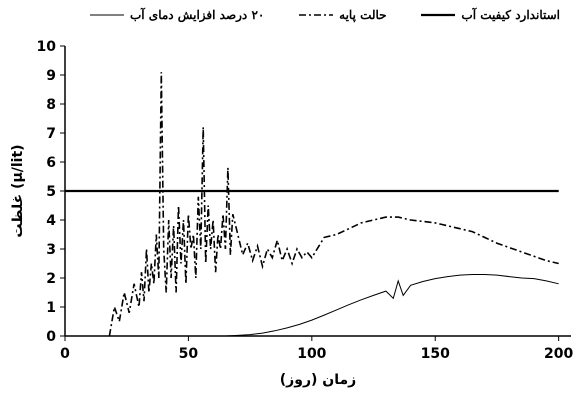 The height and width of the screenshot is (393, 573). What do you see at coordinates (51, 105) in the screenshot?
I see `y-tick-label: 8` at bounding box center [51, 105].